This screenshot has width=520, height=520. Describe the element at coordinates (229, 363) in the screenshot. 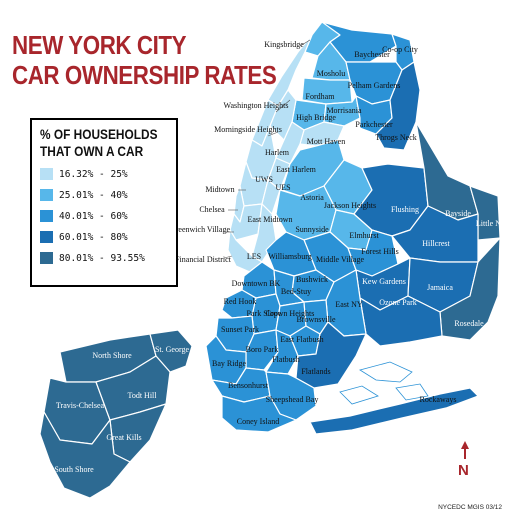

I see `label-bay-ridge: Bay Ridge` at that location.